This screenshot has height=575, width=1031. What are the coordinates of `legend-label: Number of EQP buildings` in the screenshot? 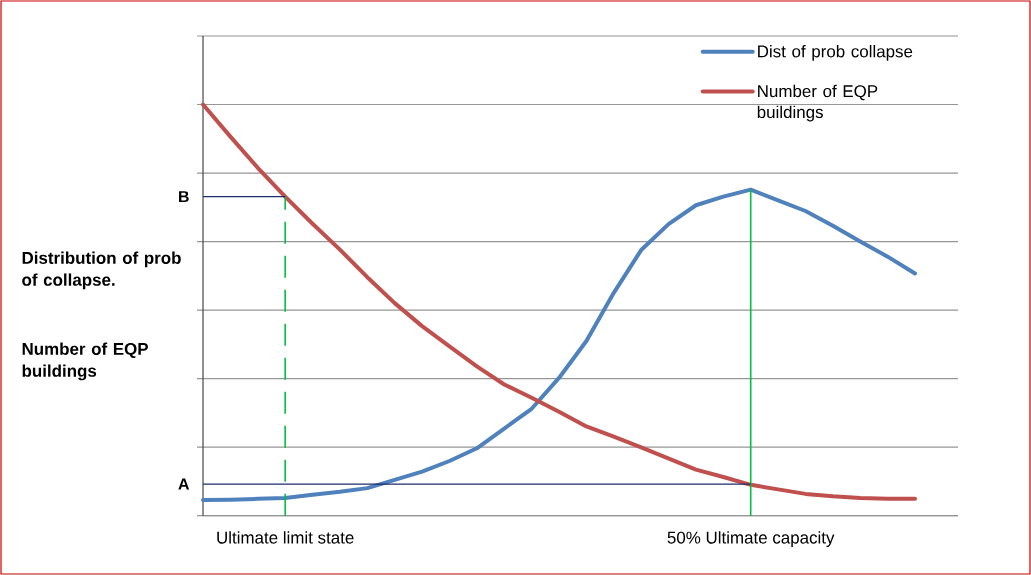 It's located at (817, 103).